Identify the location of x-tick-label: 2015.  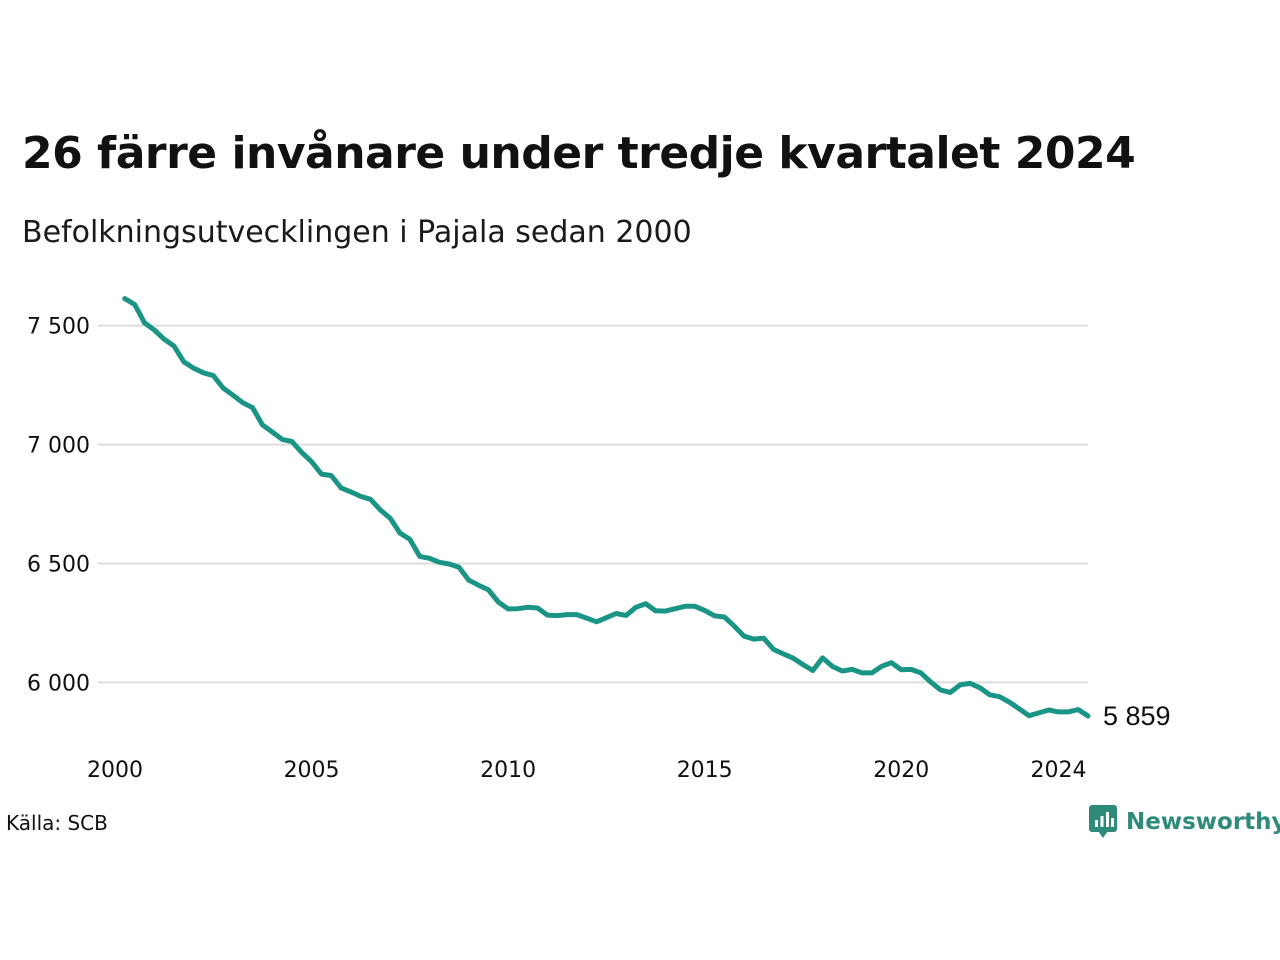
(705, 770).